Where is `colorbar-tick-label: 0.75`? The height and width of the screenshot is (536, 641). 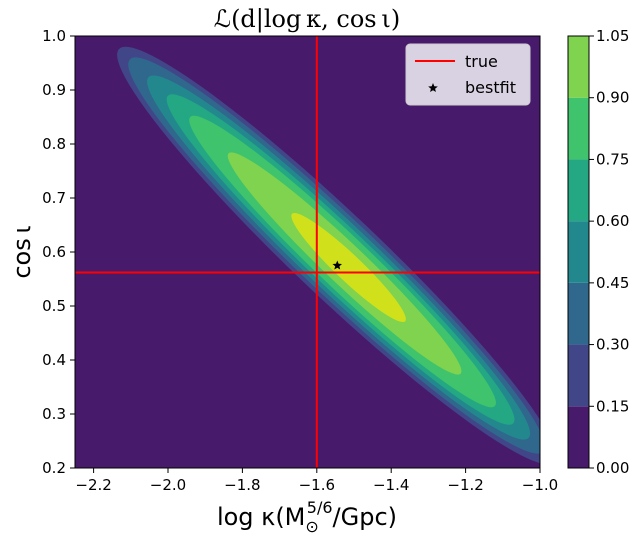 colorbar-tick-label: 0.75 is located at coordinates (612, 159).